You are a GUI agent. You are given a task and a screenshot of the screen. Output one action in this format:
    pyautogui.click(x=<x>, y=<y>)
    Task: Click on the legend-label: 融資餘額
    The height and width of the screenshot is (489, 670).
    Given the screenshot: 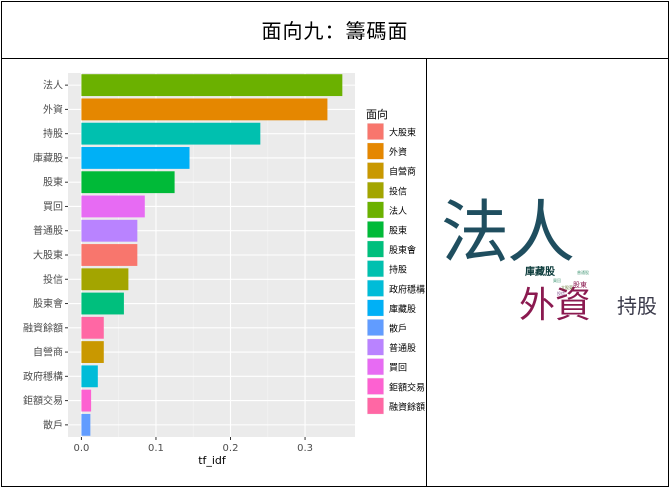 What is the action you would take?
    pyautogui.click(x=407, y=407)
    